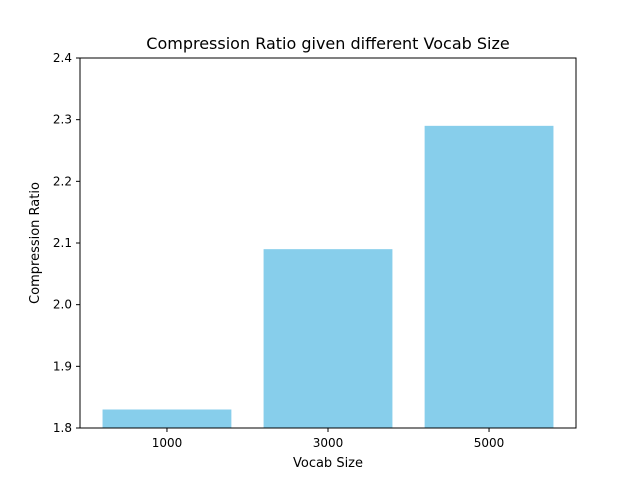 The height and width of the screenshot is (480, 640). What do you see at coordinates (62, 181) in the screenshot?
I see `y-tick-label: 2.2` at bounding box center [62, 181].